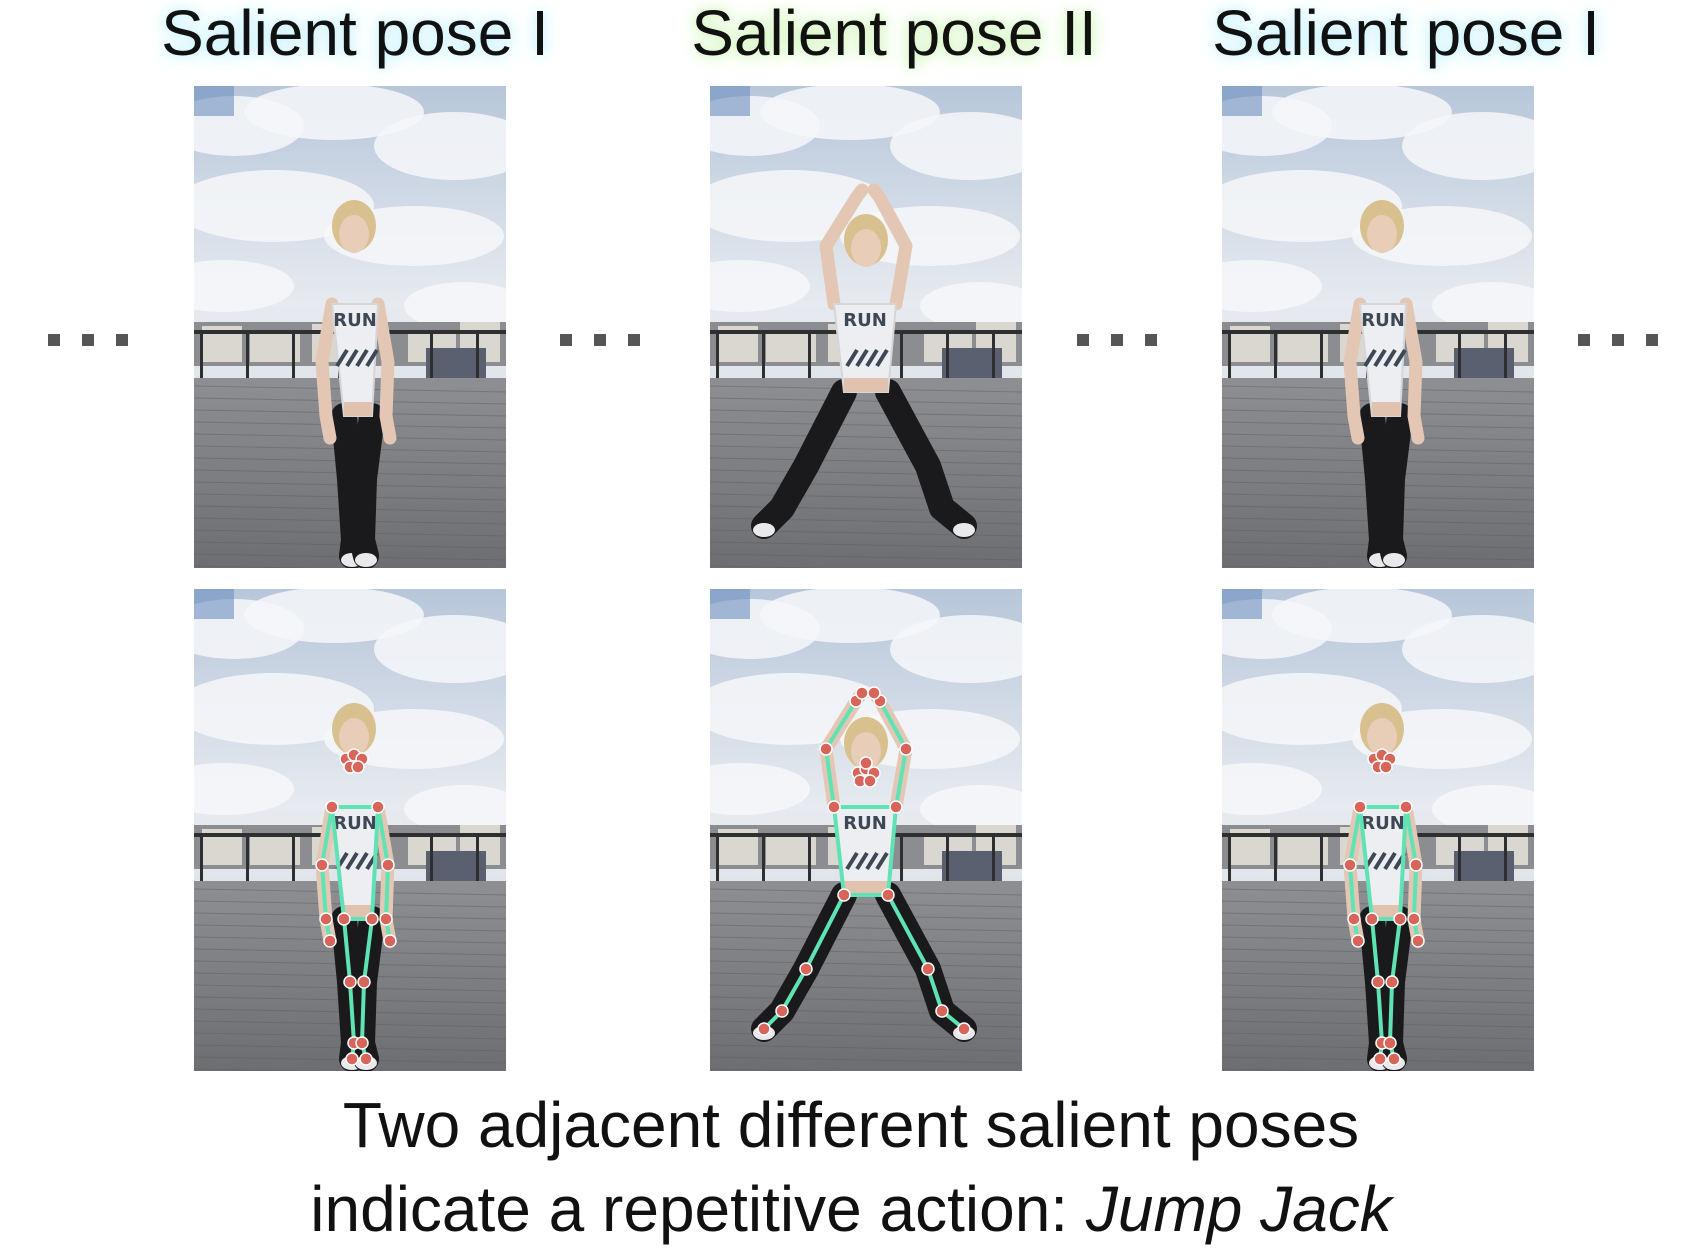 This screenshot has width=1702, height=1252. I want to click on ellipsis-mid-right, so click(1117, 341).